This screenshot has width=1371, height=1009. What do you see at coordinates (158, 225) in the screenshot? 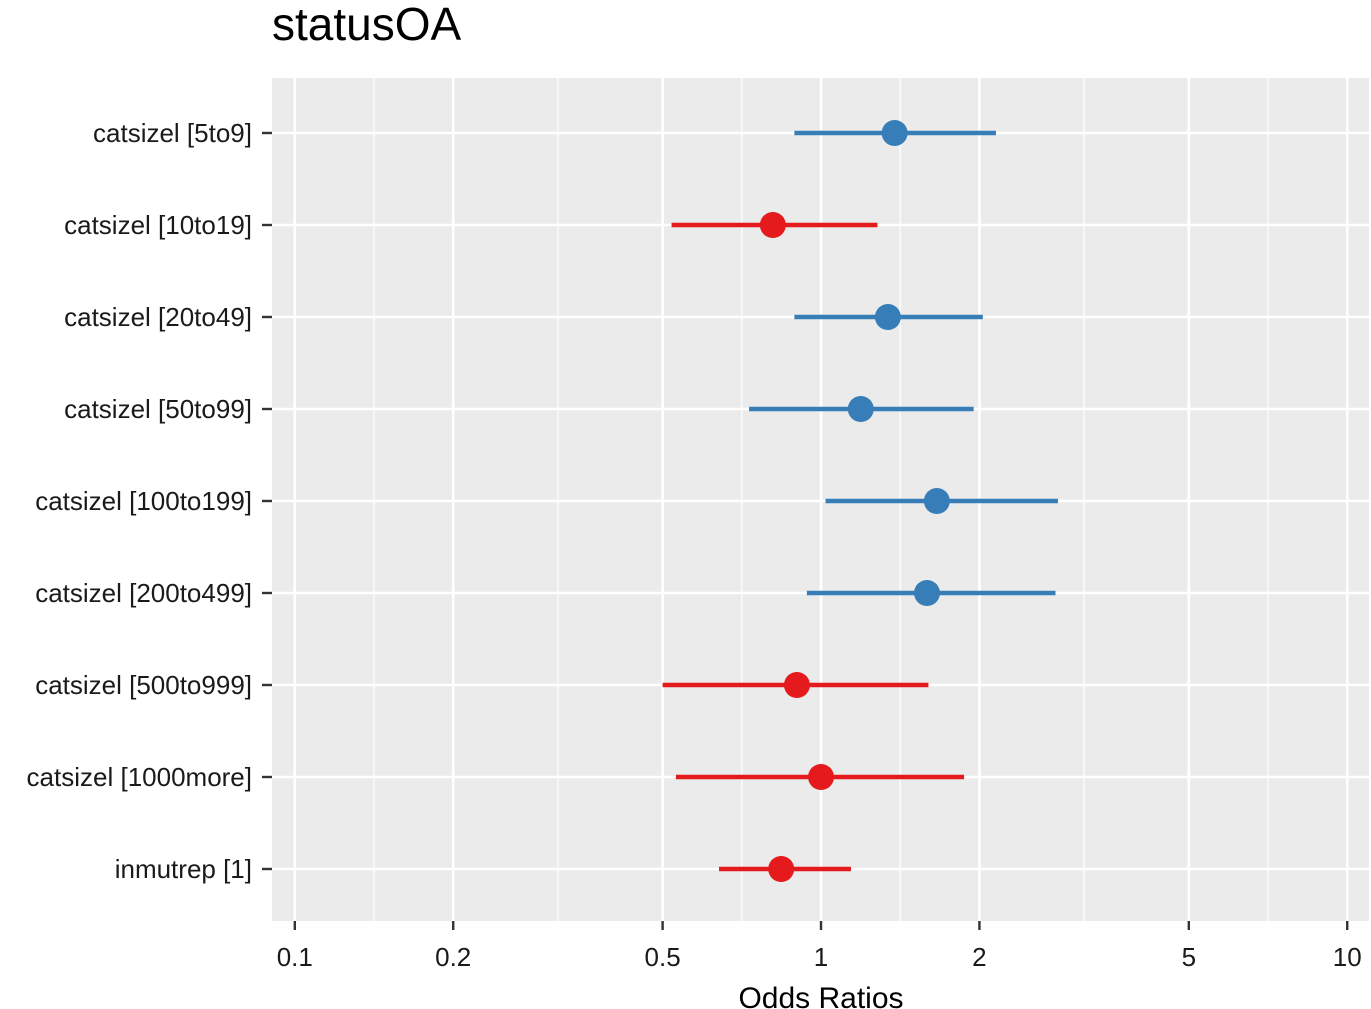
I see `y-term-label: catsizel [10to19]` at bounding box center [158, 225].